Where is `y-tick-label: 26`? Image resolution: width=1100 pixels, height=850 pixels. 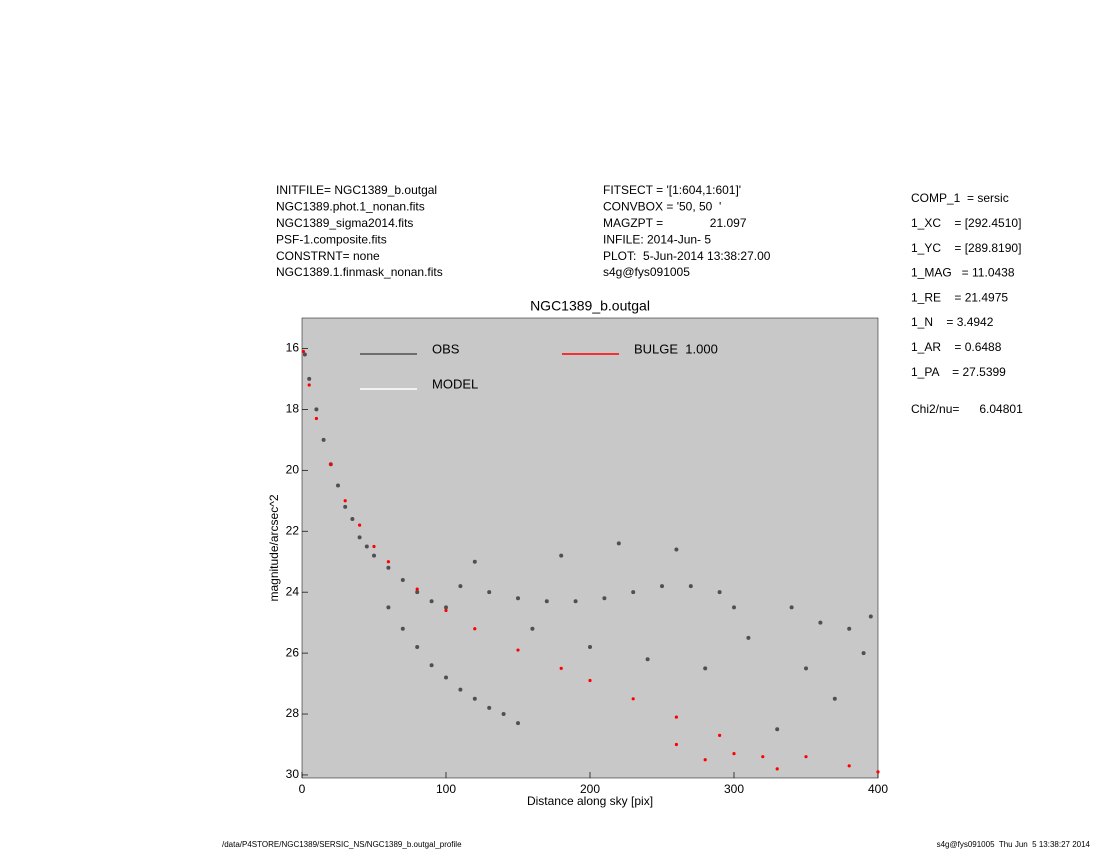
y-tick-label: 26 is located at coordinates (293, 652).